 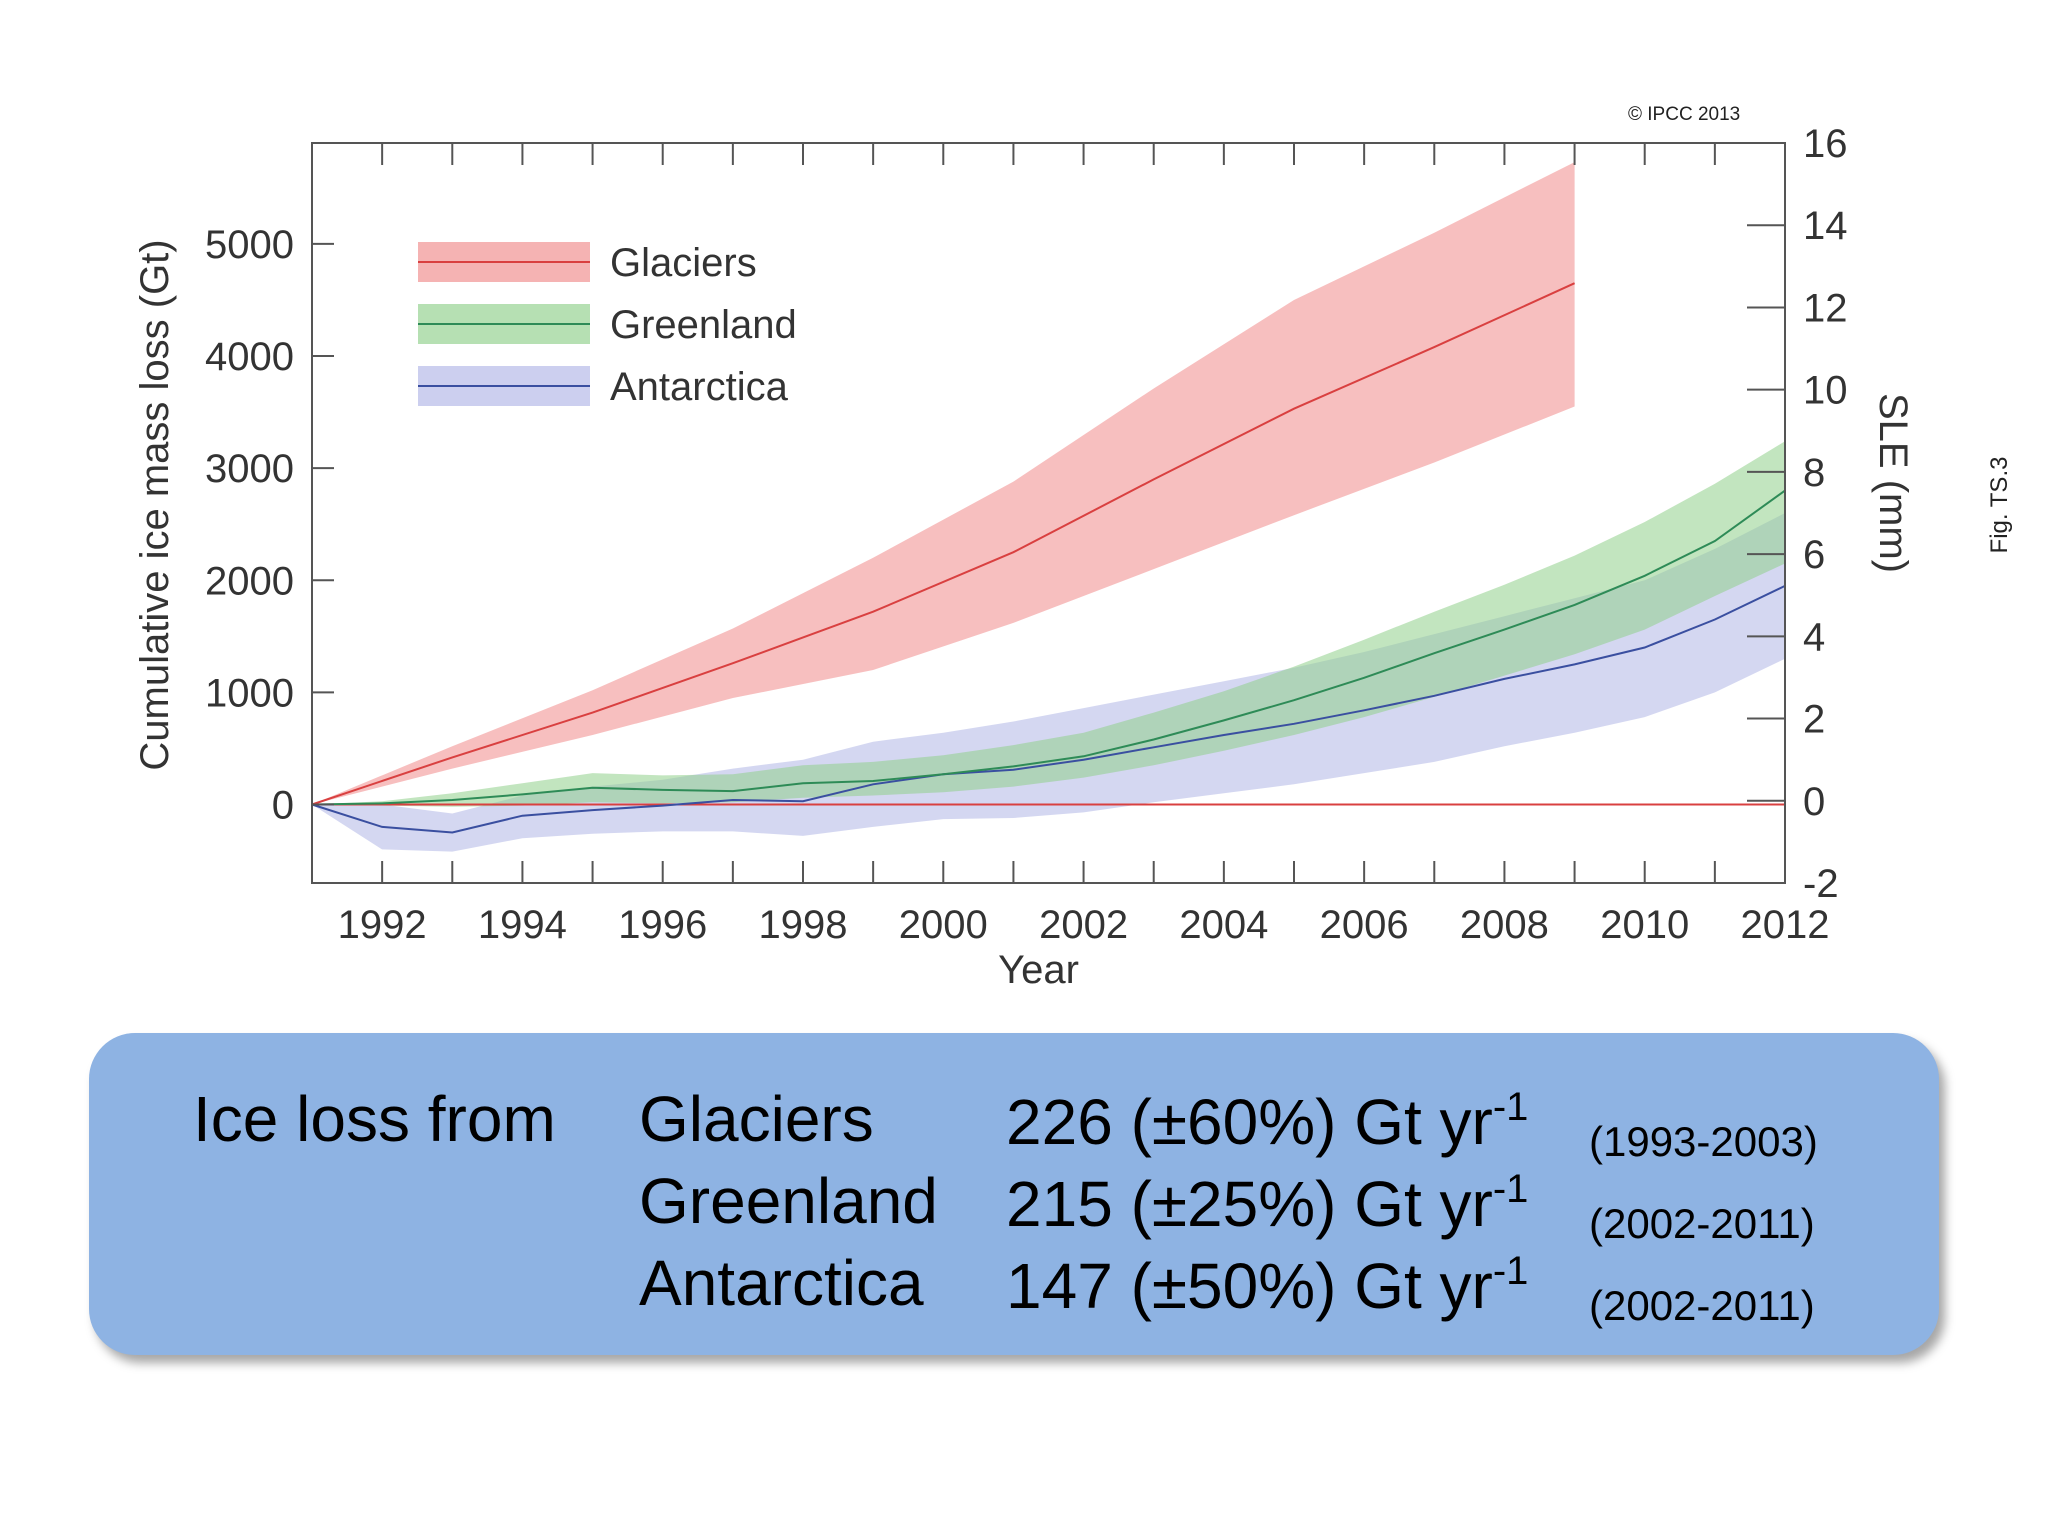 I want to click on y-tick-label: 5000, so click(x=249, y=245).